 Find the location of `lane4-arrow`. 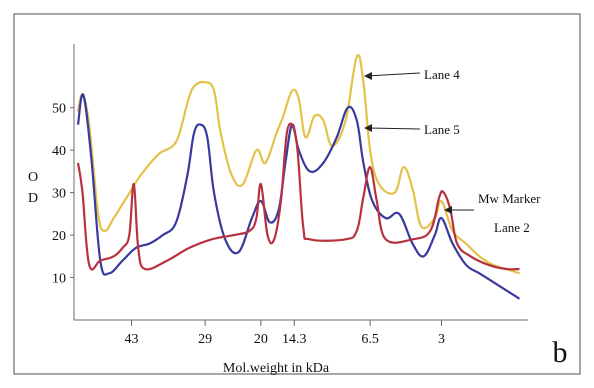

lane4-arrow is located at coordinates (393, 74).